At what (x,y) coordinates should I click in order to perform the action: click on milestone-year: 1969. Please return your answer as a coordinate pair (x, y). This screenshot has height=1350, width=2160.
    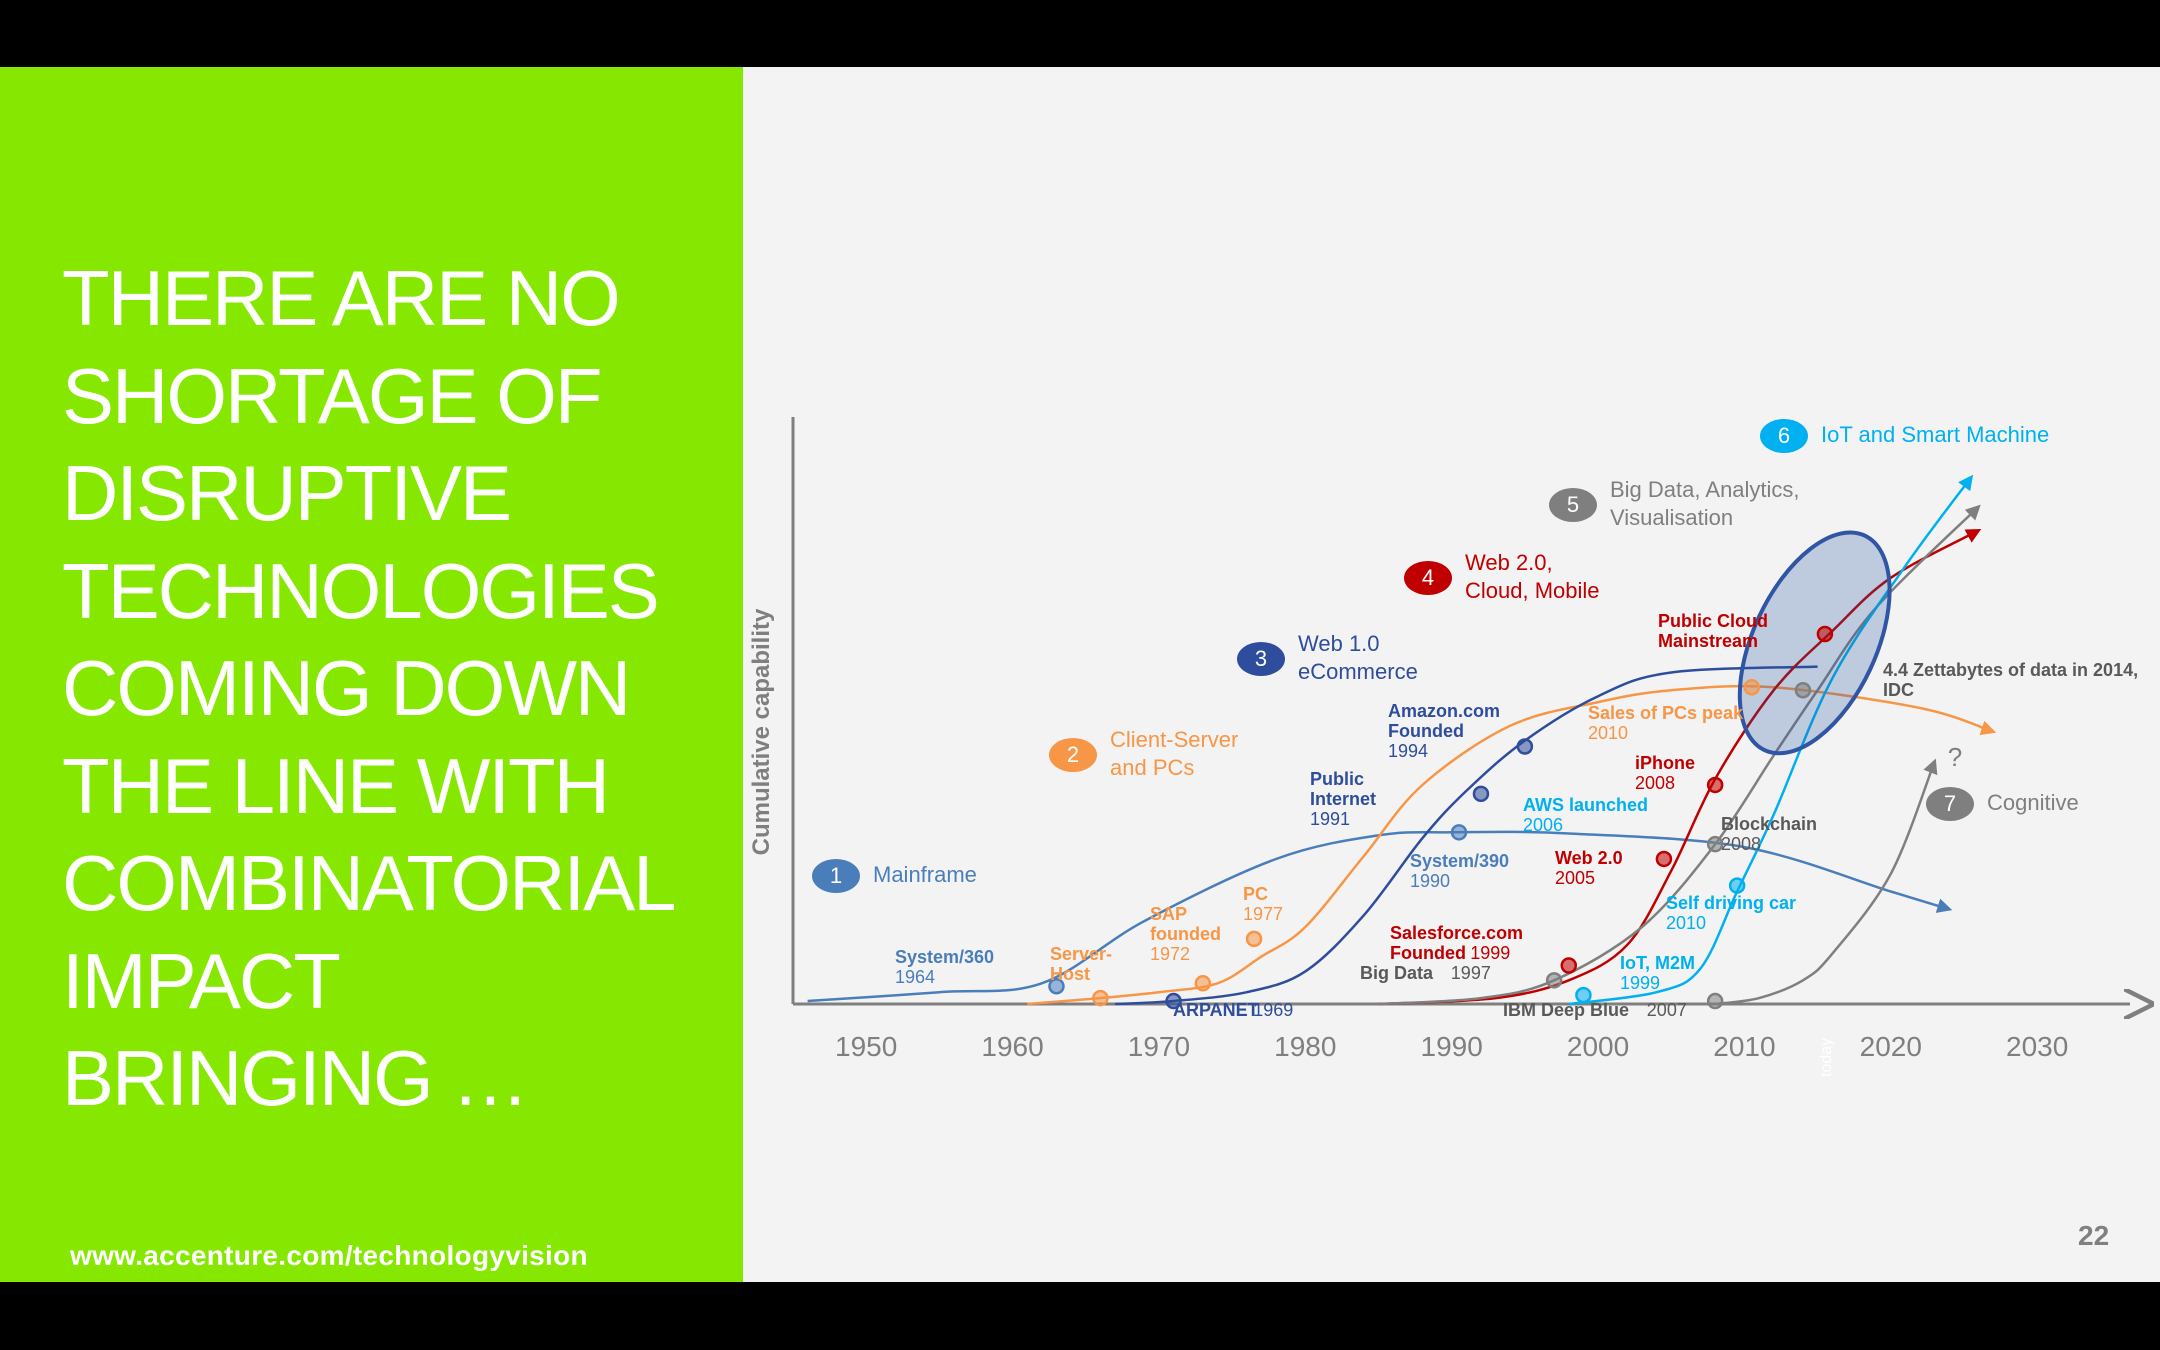
    Looking at the image, I should click on (1273, 1010).